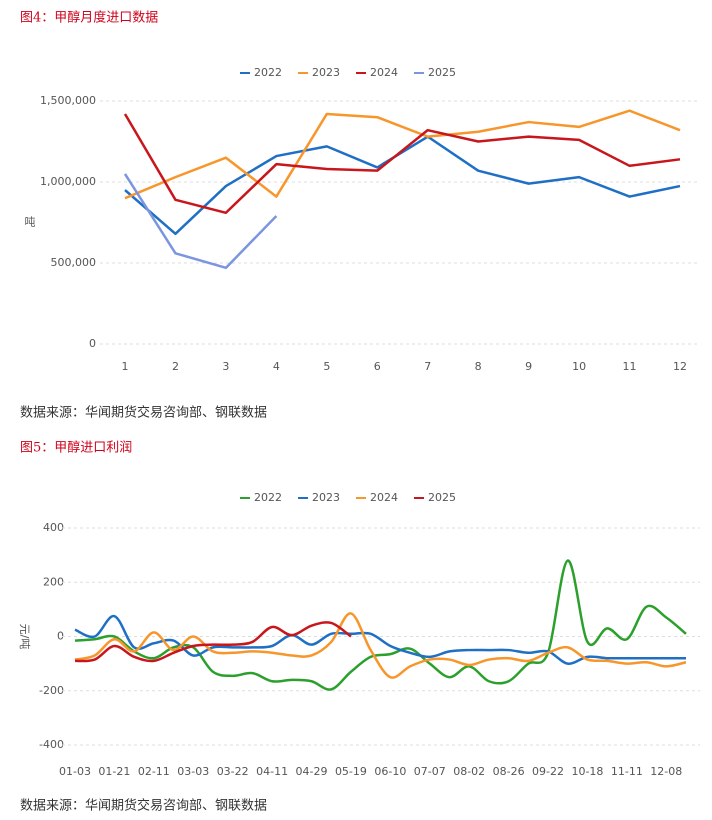  What do you see at coordinates (53, 581) in the screenshot?
I see `y-tick-label: 200` at bounding box center [53, 581].